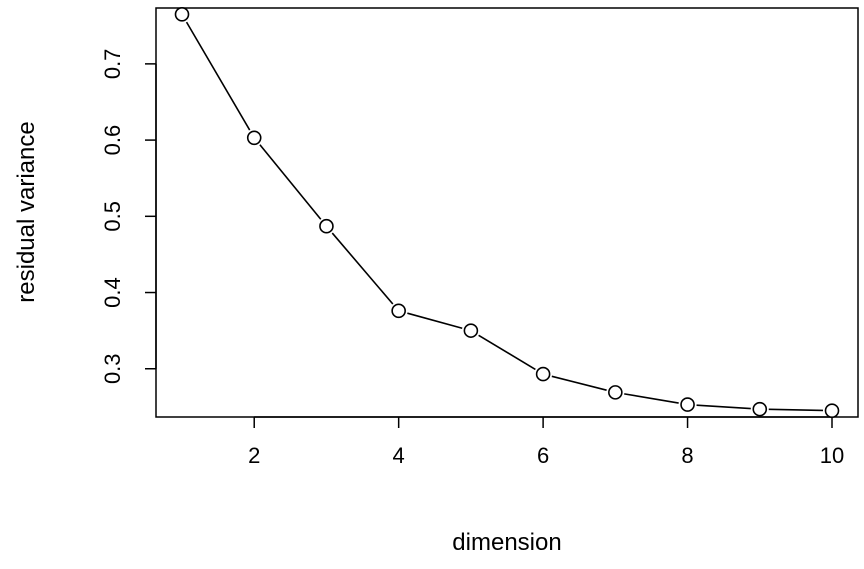 This screenshot has height=569, width=864. What do you see at coordinates (112, 216) in the screenshot?
I see `y-tick-label: 0.5` at bounding box center [112, 216].